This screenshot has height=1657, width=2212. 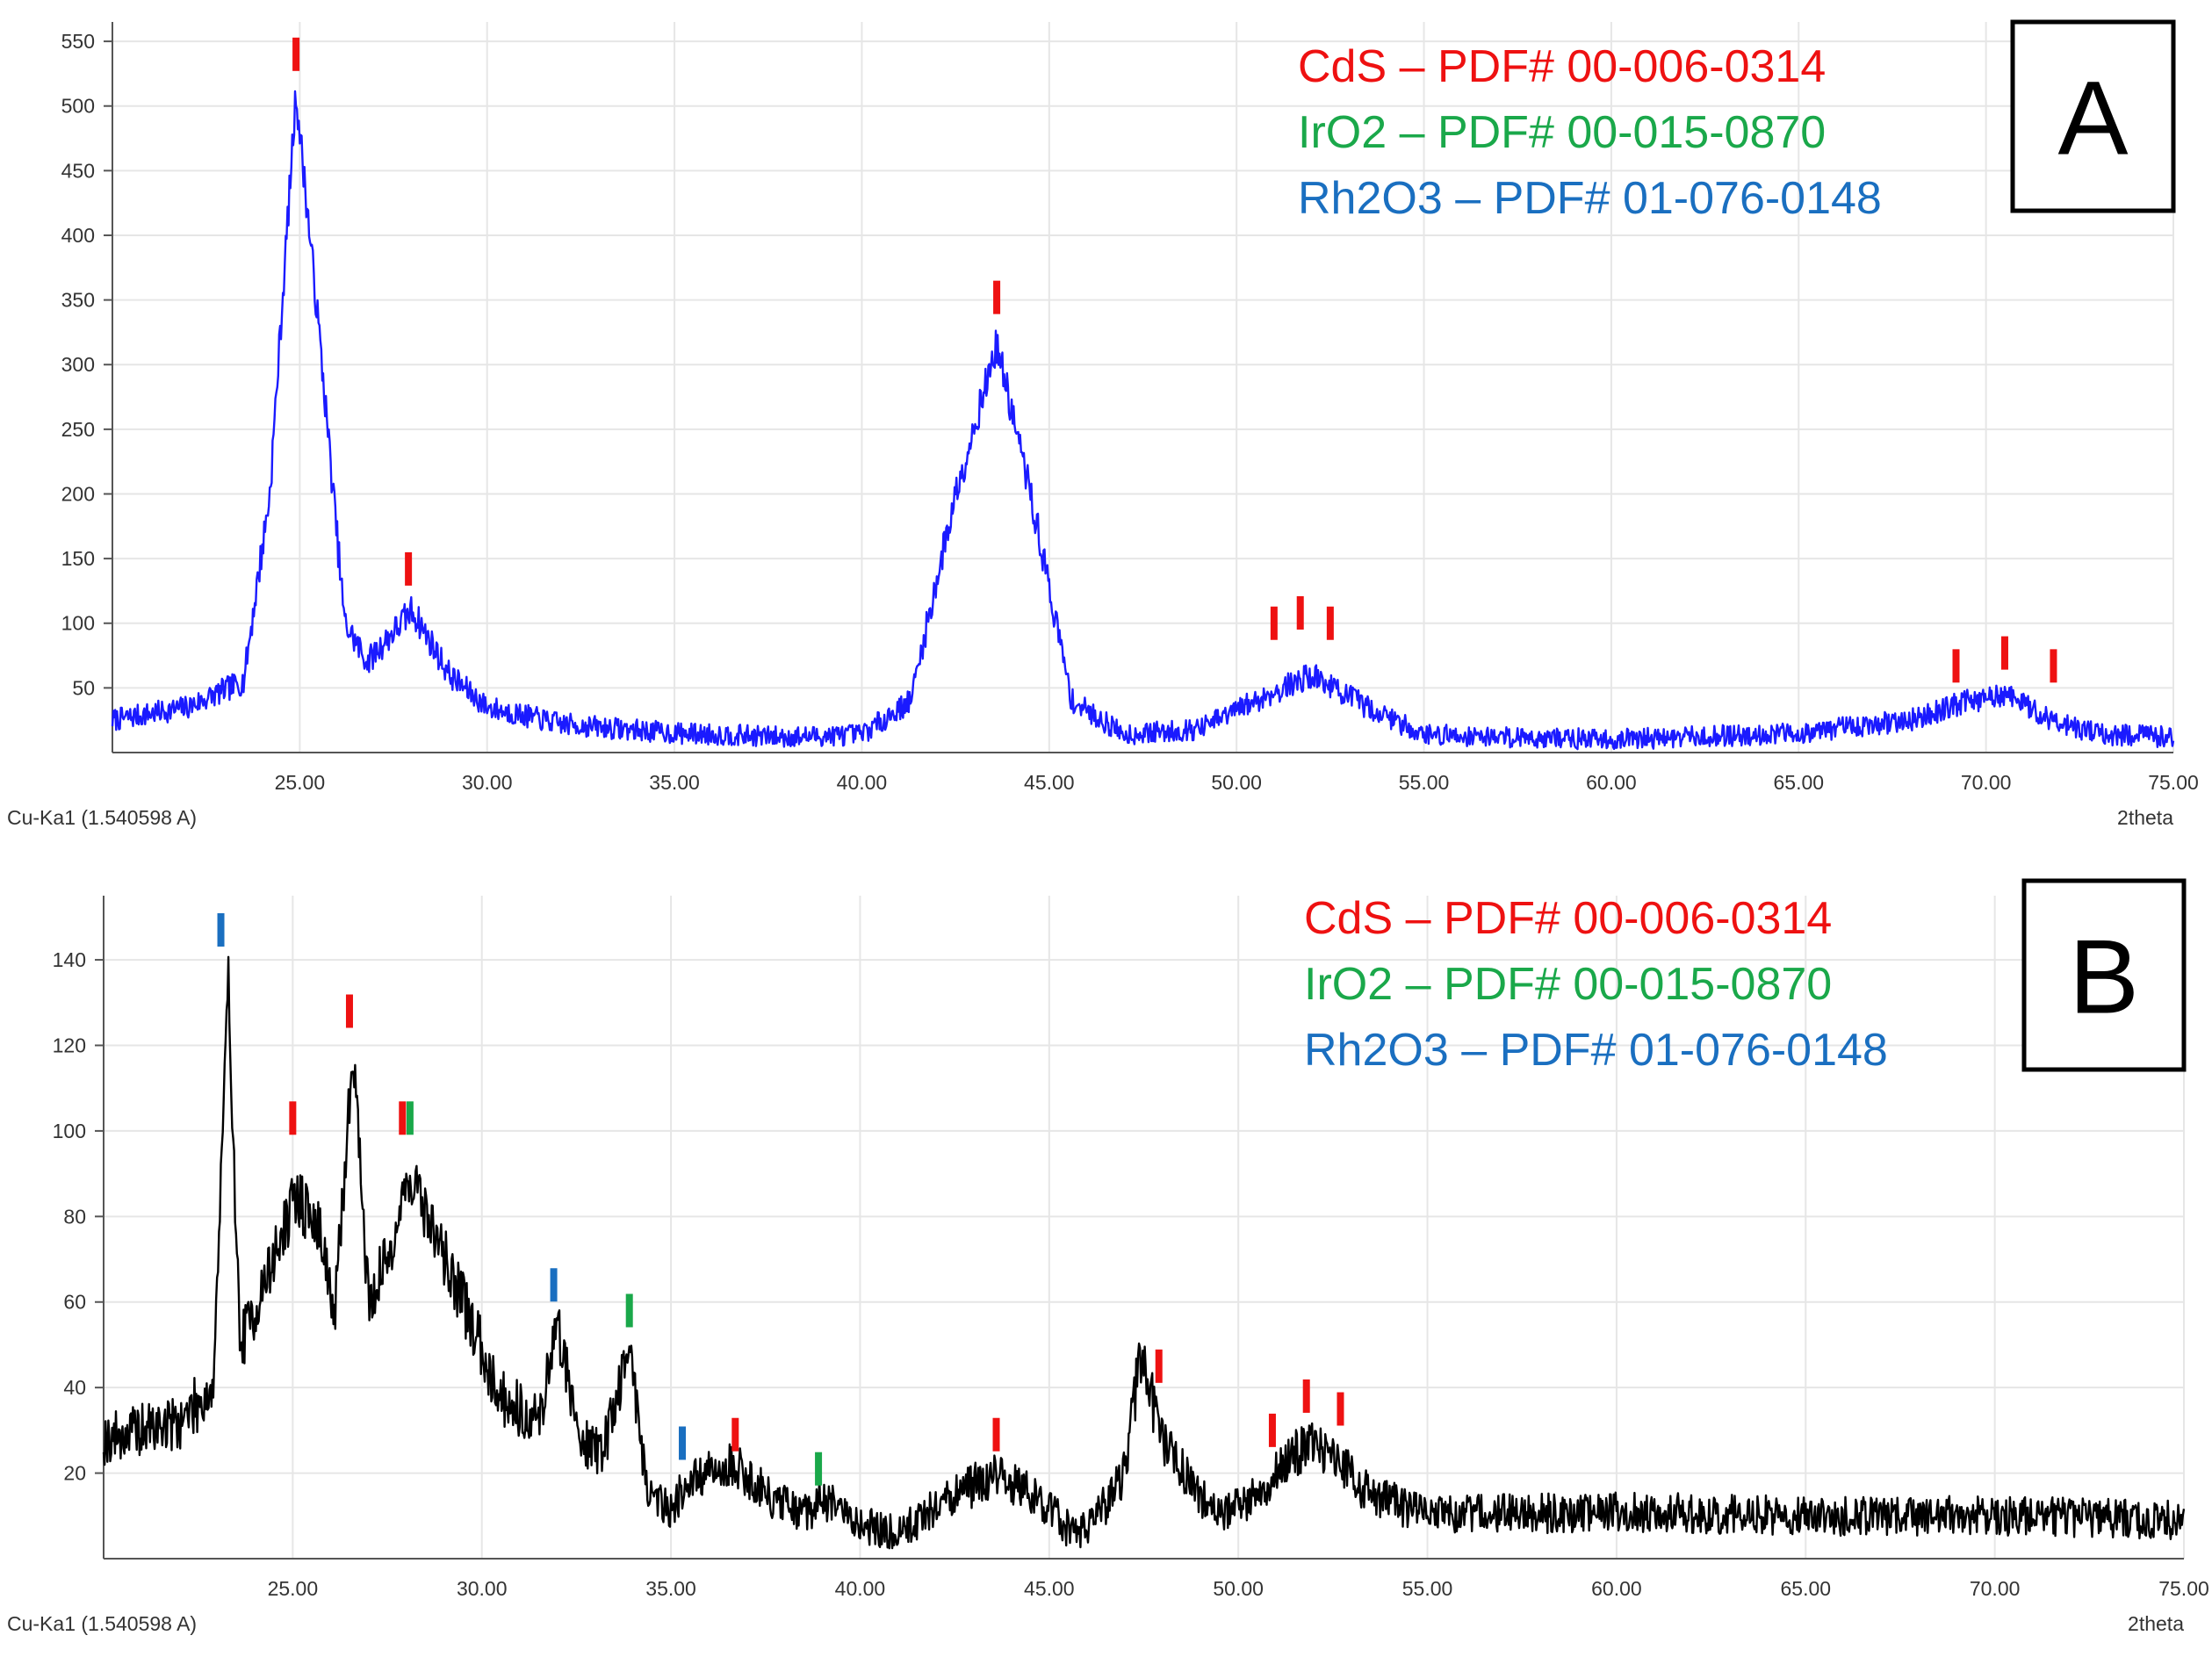 I want to click on y-tick-label: 80, so click(x=75, y=1216).